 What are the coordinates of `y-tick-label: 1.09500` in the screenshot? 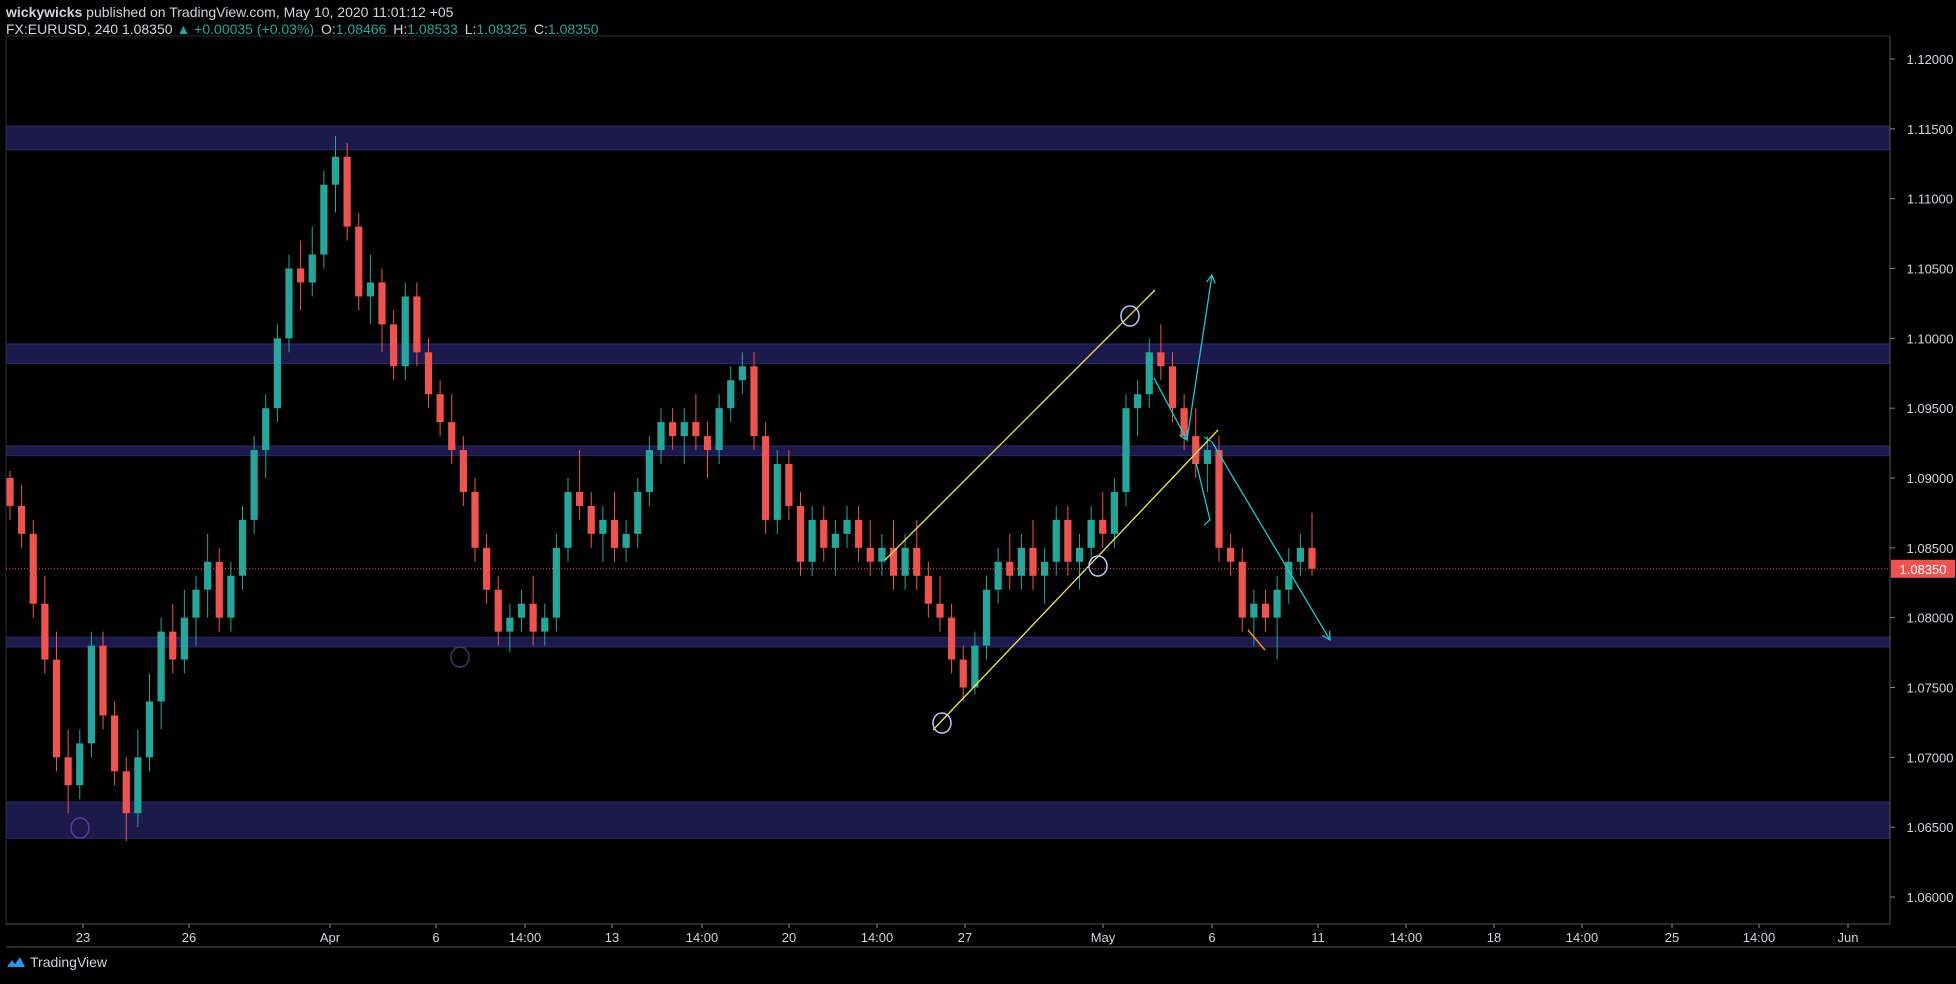 It's located at (1930, 408).